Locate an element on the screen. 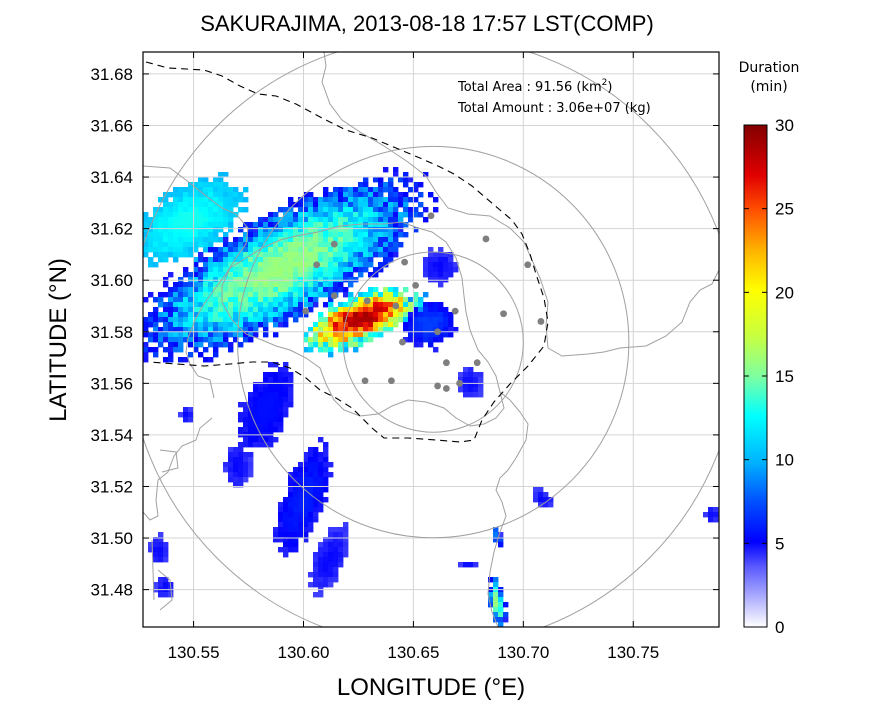 The height and width of the screenshot is (723, 875). y-tick-label: 31.50 is located at coordinates (111, 538).